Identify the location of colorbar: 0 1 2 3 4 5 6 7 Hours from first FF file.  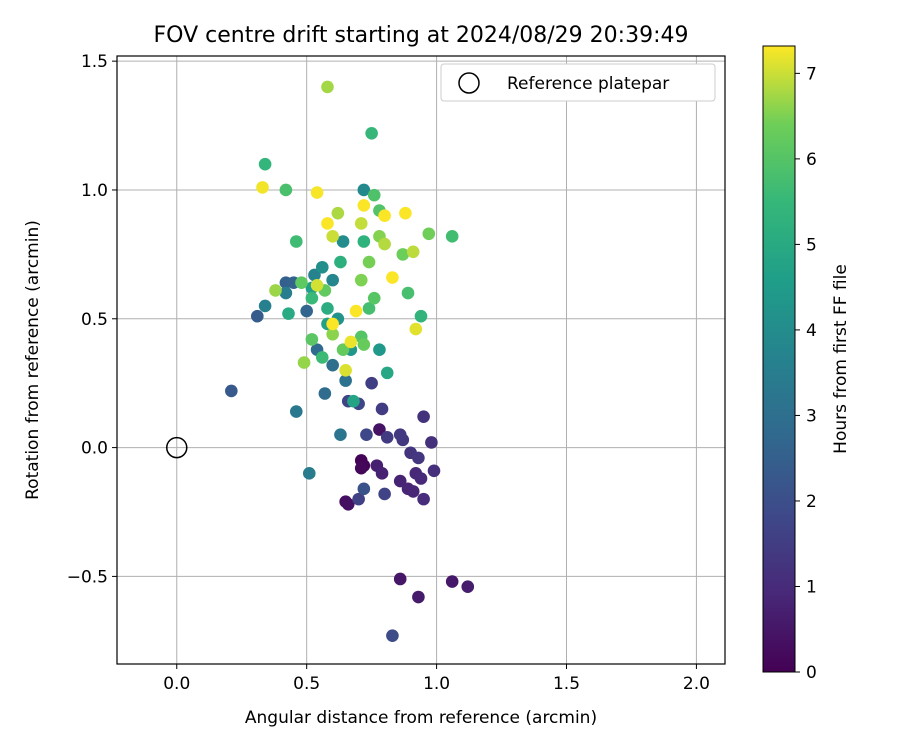
(806, 364).